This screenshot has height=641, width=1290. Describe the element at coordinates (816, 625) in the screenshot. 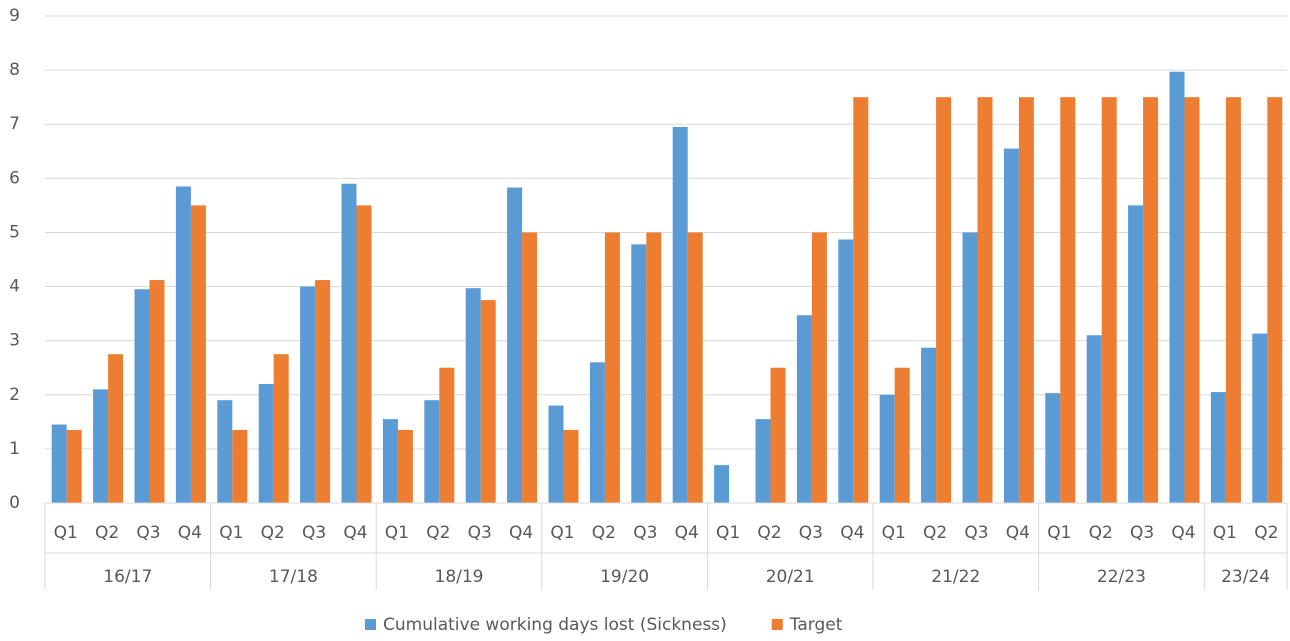

I see `legend-label: Target` at that location.